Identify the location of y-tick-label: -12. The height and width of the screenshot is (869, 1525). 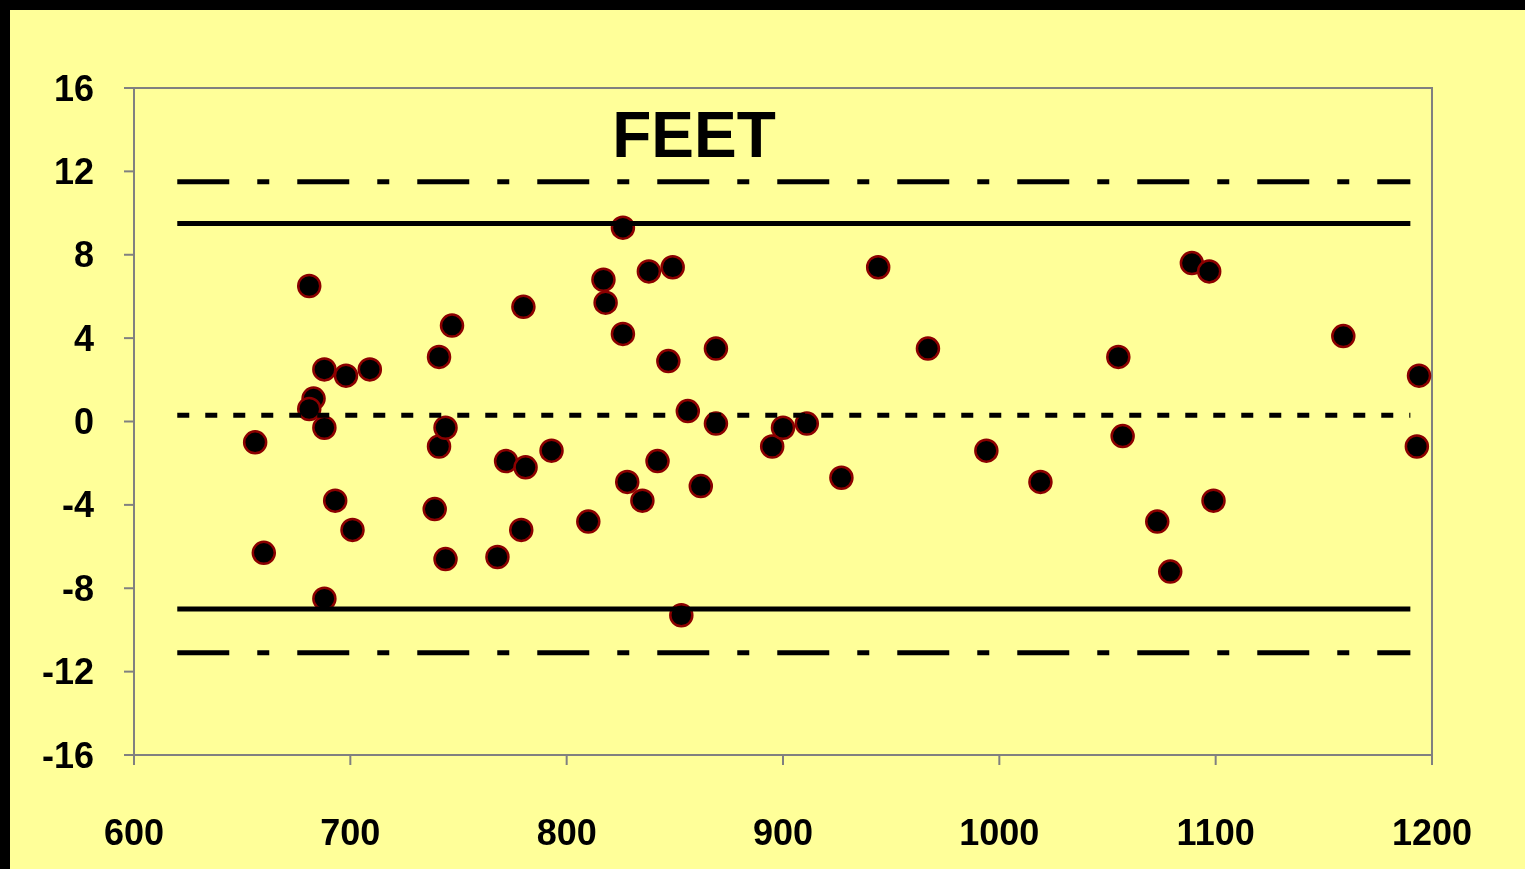
(67, 672).